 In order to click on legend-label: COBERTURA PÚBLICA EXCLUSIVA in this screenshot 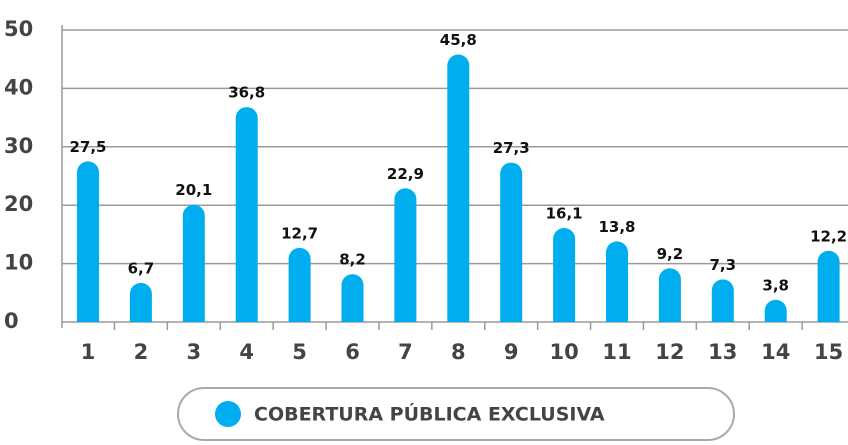, I will do `click(429, 414)`.